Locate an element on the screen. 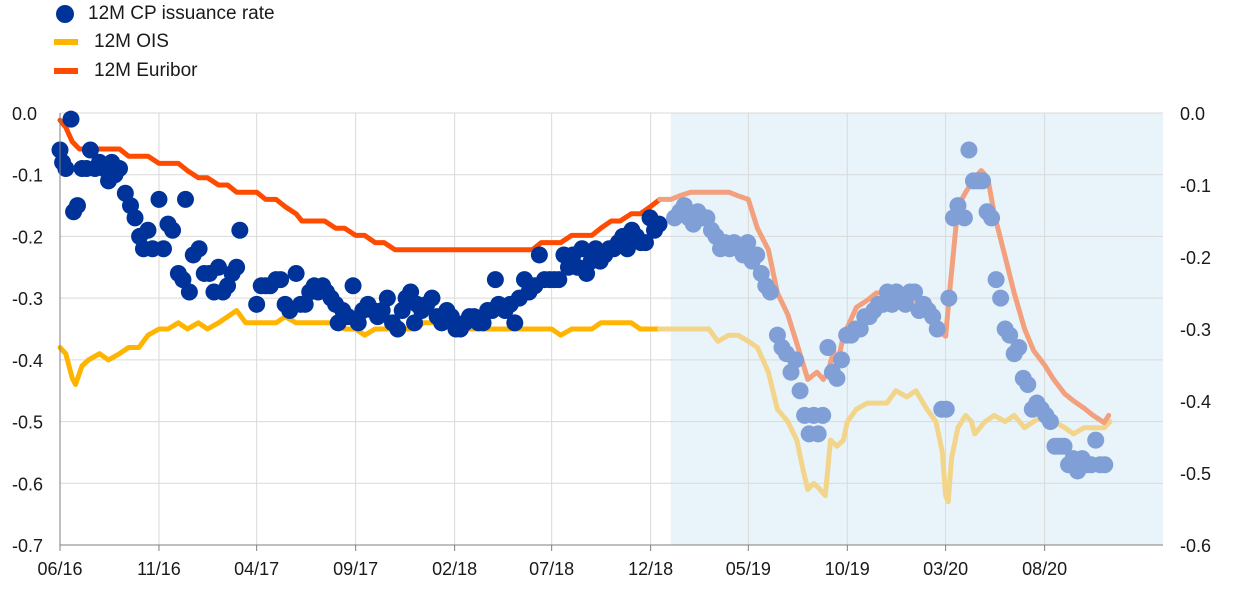 The width and height of the screenshot is (1240, 590). x-tick-label: 10/19 is located at coordinates (847, 569).